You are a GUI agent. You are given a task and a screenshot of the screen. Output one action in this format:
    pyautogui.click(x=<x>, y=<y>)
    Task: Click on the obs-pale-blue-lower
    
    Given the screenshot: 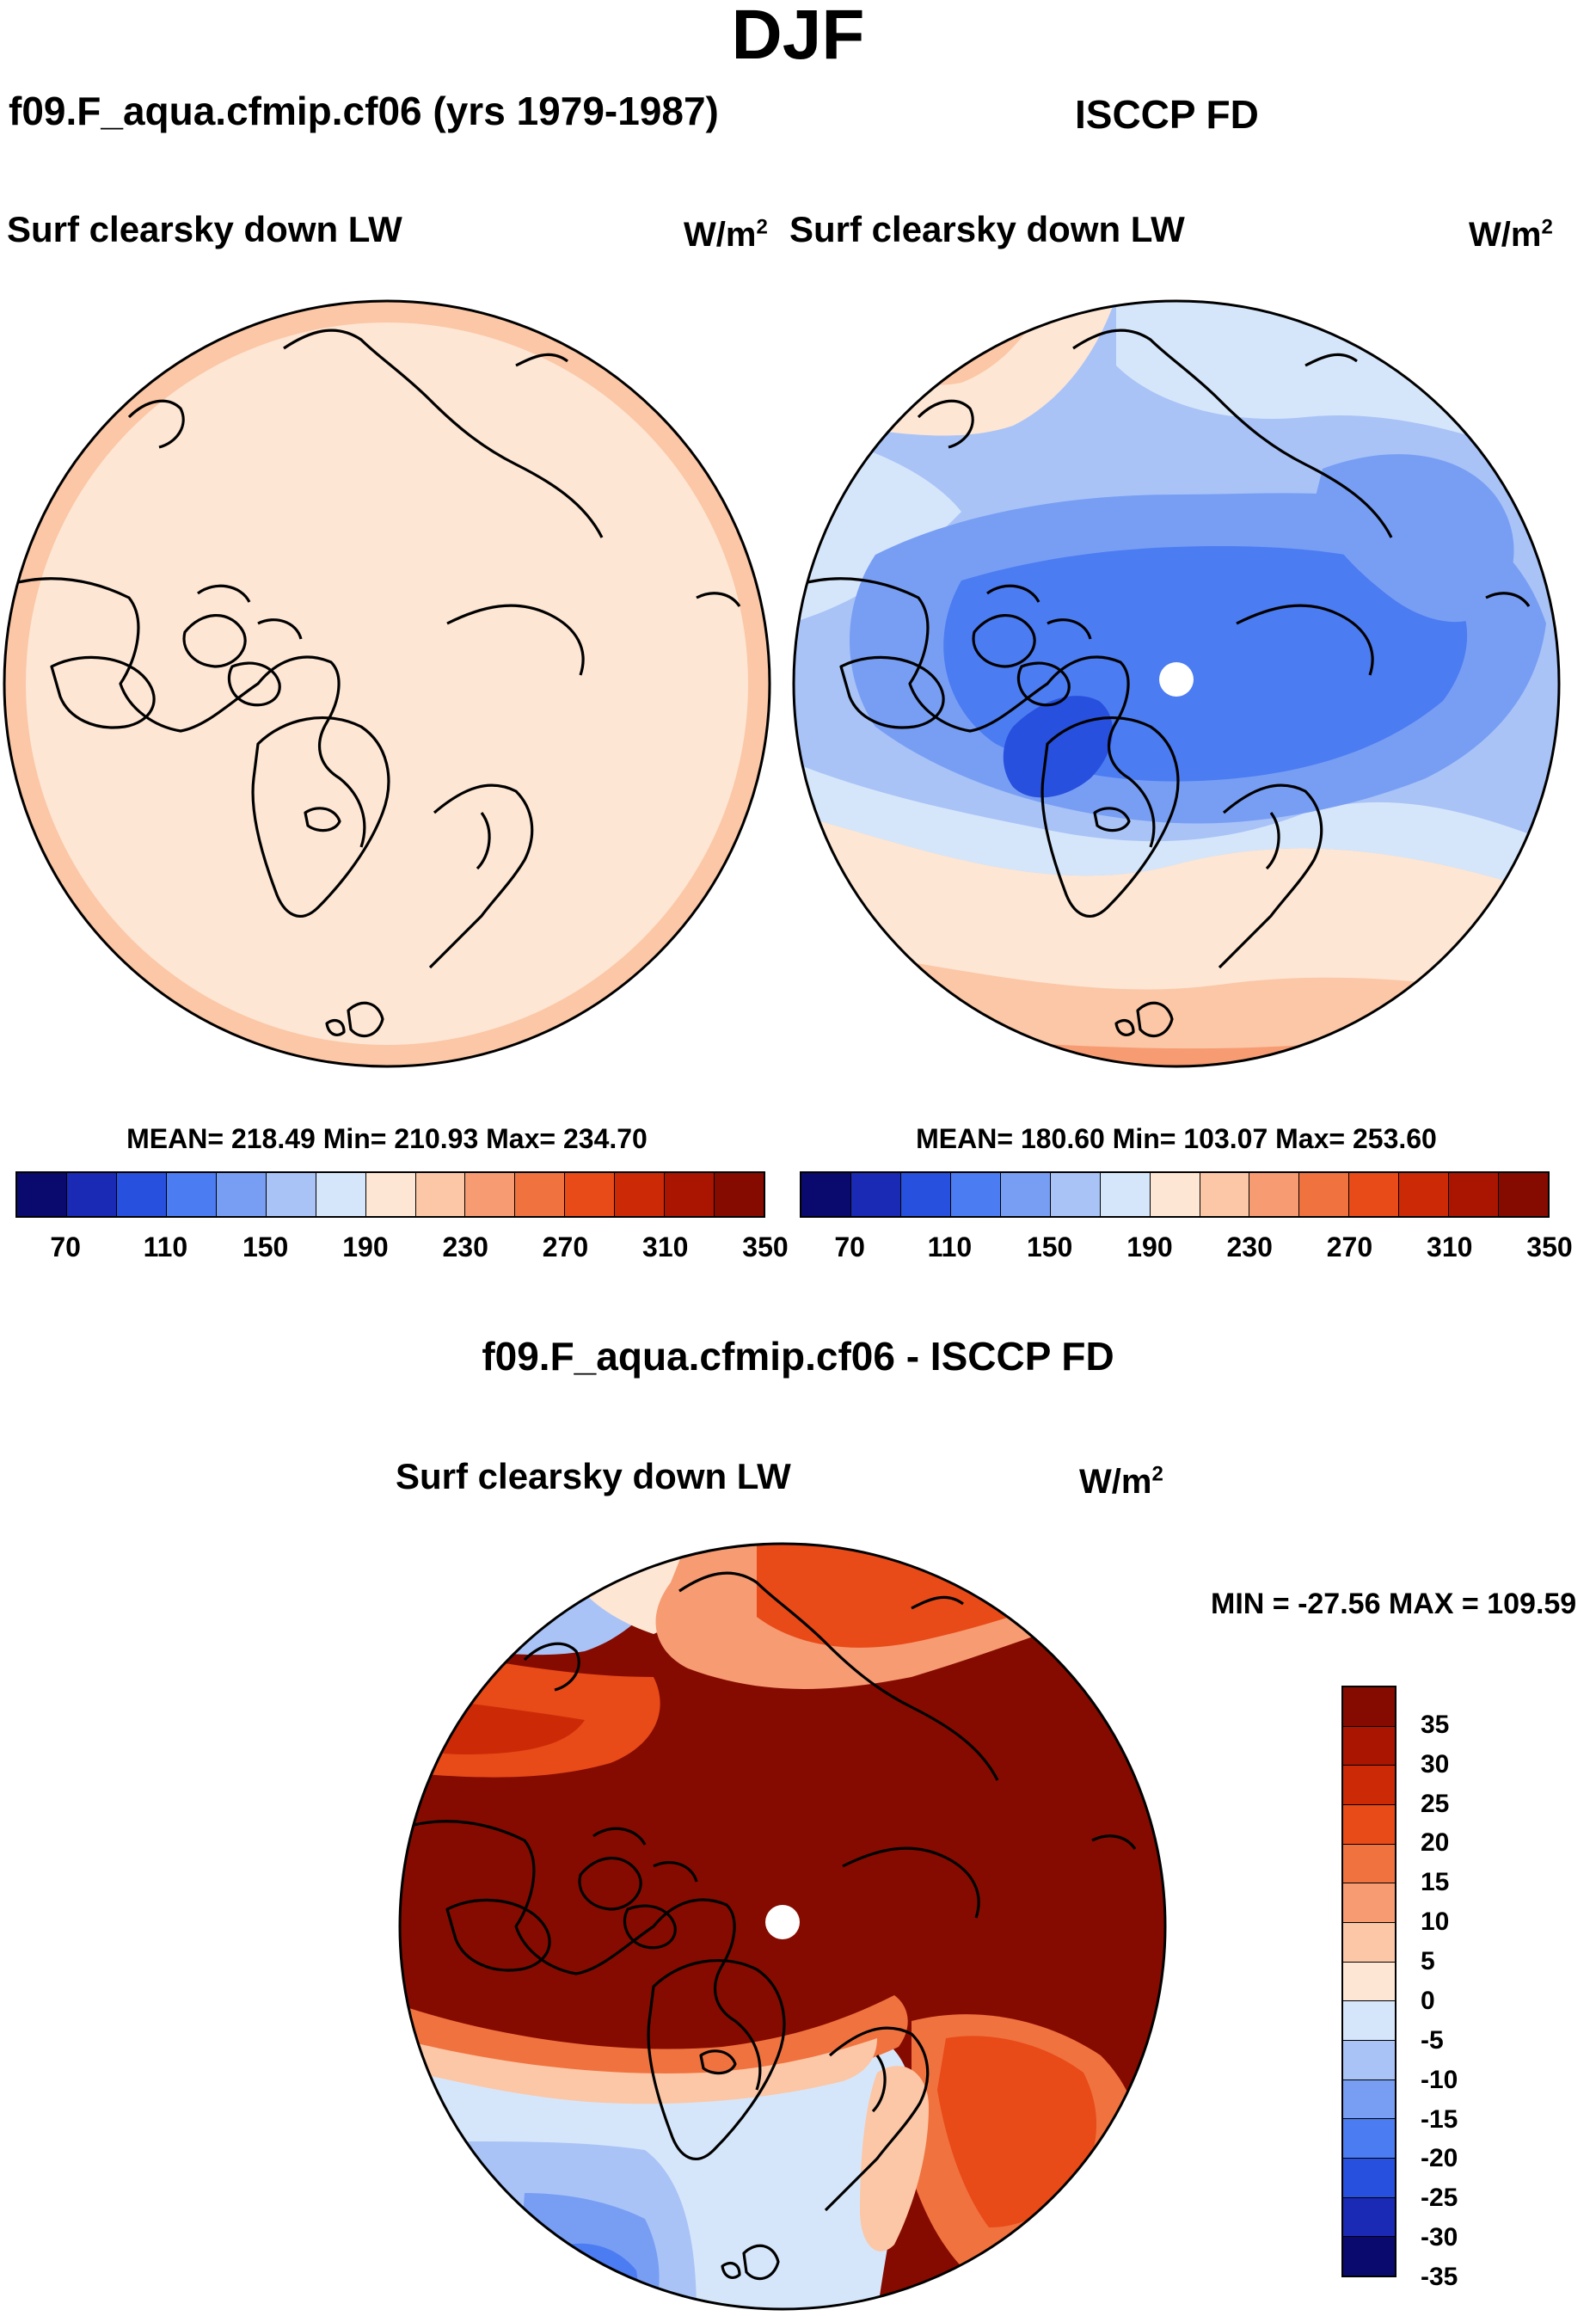 What is the action you would take?
    pyautogui.click(x=1176, y=830)
    